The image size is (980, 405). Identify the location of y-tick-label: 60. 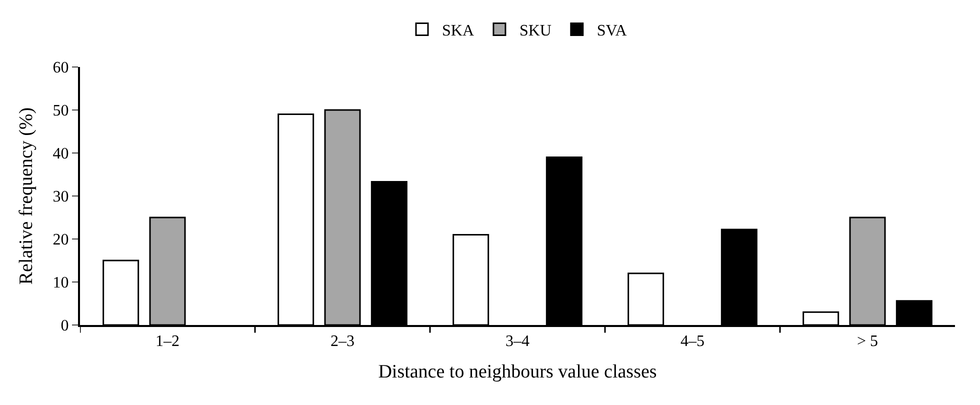
(60, 68).